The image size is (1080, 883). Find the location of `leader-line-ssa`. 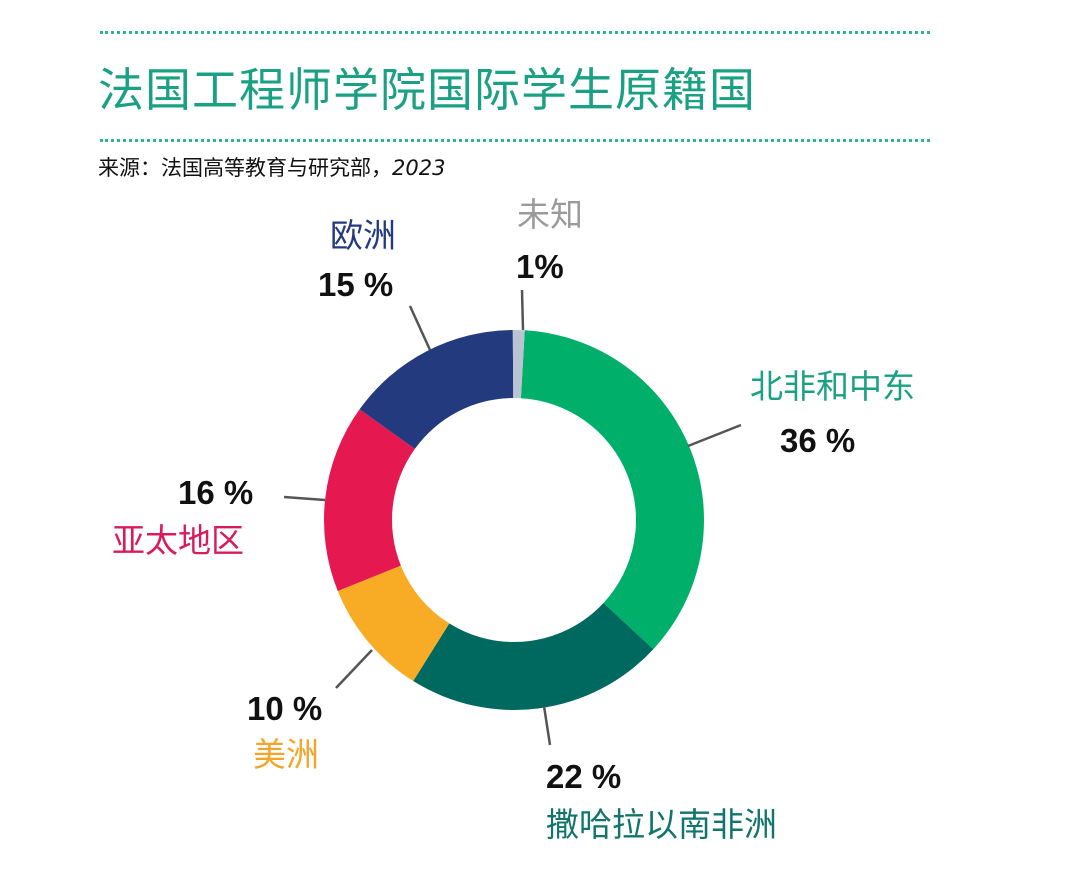

leader-line-ssa is located at coordinates (547, 725).